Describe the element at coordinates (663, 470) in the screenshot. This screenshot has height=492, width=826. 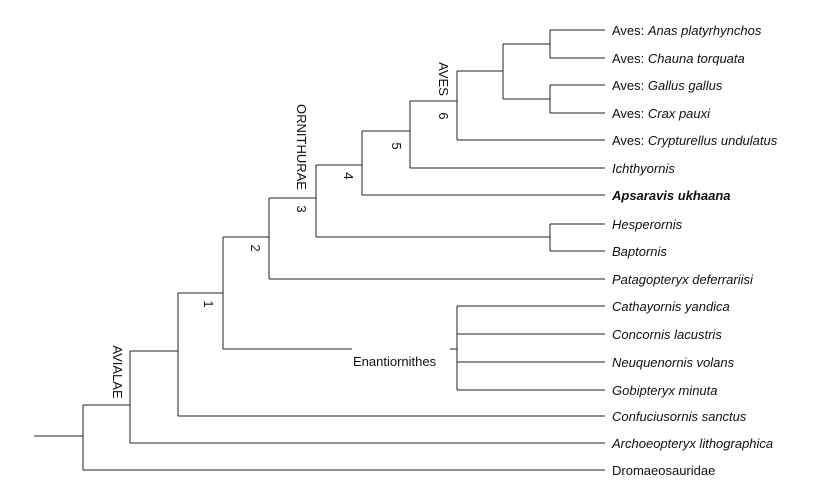
I see `leaf-label: Dromaeosauridae` at that location.